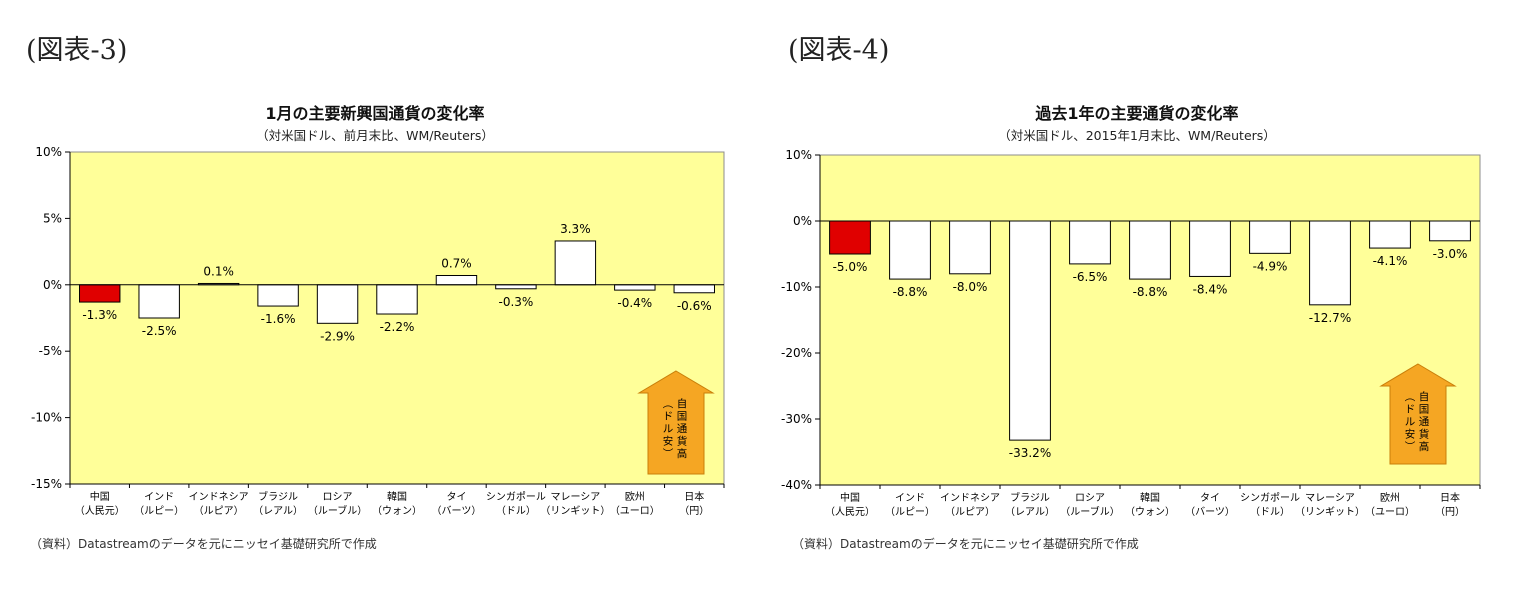  What do you see at coordinates (1090, 277) in the screenshot?
I see `data-label: -6.5%` at bounding box center [1090, 277].